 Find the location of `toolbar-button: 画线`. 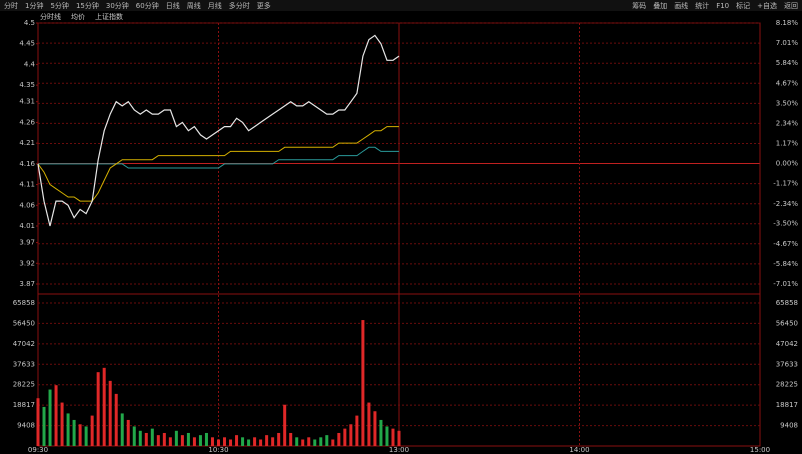

toolbar-button: 画线 is located at coordinates (681, 5).